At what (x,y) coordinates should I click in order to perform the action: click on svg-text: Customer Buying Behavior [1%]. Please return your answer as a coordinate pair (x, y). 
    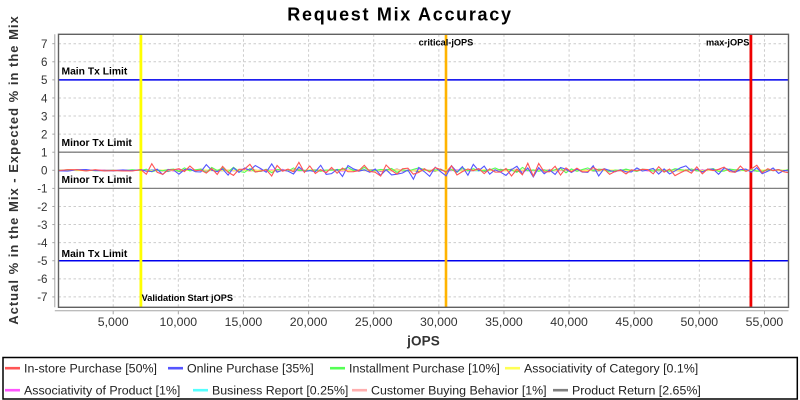
    Looking at the image, I should click on (459, 391).